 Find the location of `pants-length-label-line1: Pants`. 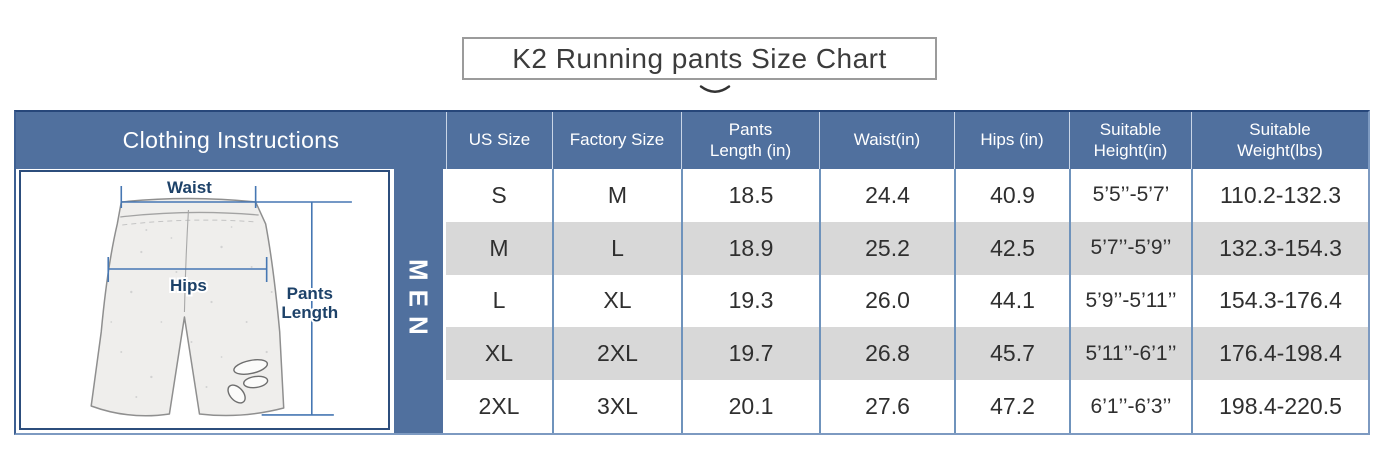

pants-length-label-line1: Pants is located at coordinates (310, 293).